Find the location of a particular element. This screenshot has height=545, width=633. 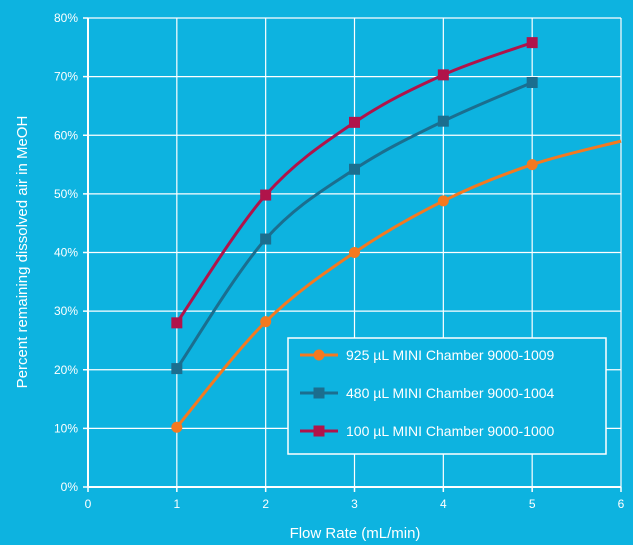

x-tick-label-1: 1 is located at coordinates (176, 504).